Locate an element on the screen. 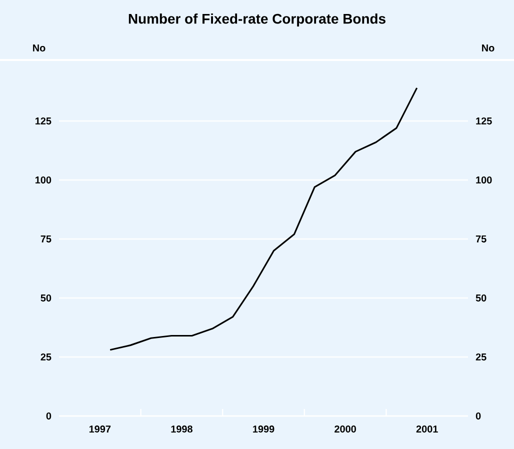 The height and width of the screenshot is (449, 514). chart-title: Number of Fixed-rate Corporate Bonds is located at coordinates (257, 19).